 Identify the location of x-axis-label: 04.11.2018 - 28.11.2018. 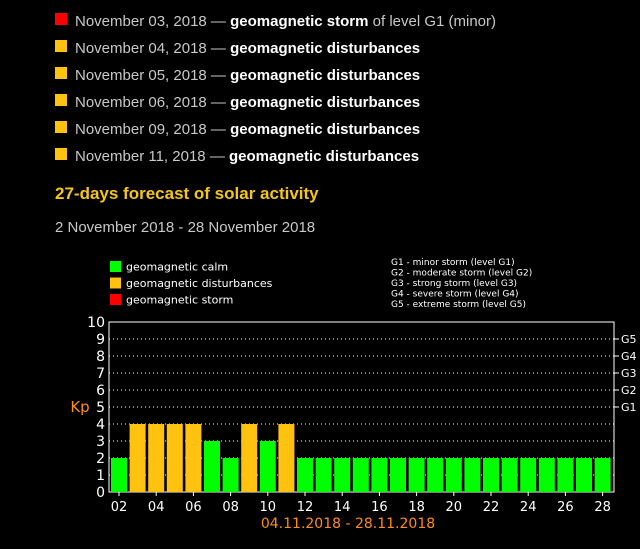
(348, 524).